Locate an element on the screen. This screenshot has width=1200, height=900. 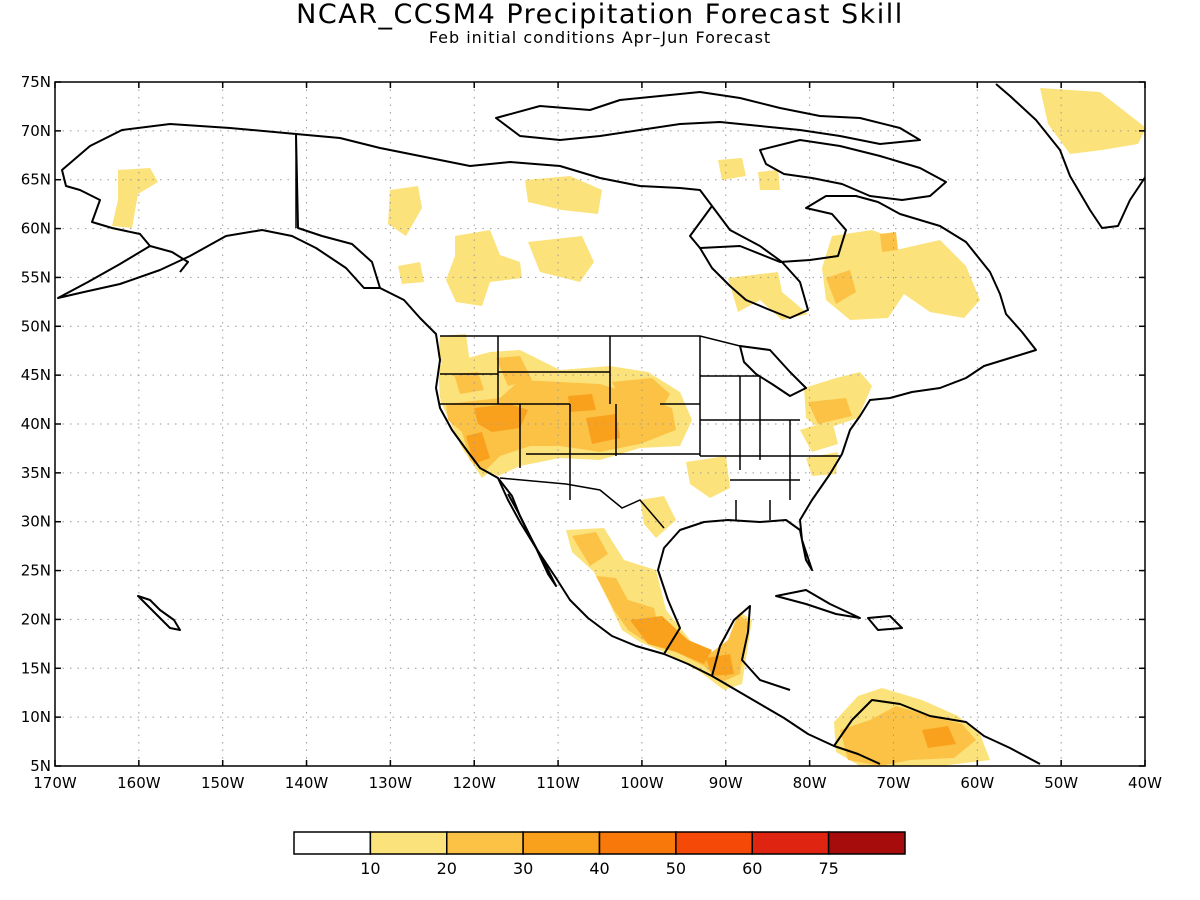
coast-great-lakes is located at coordinates (773, 371).